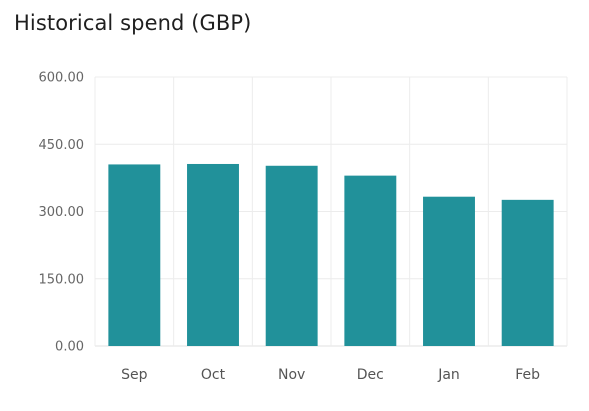 The width and height of the screenshot is (589, 411). I want to click on bar-dec, so click(370, 260).